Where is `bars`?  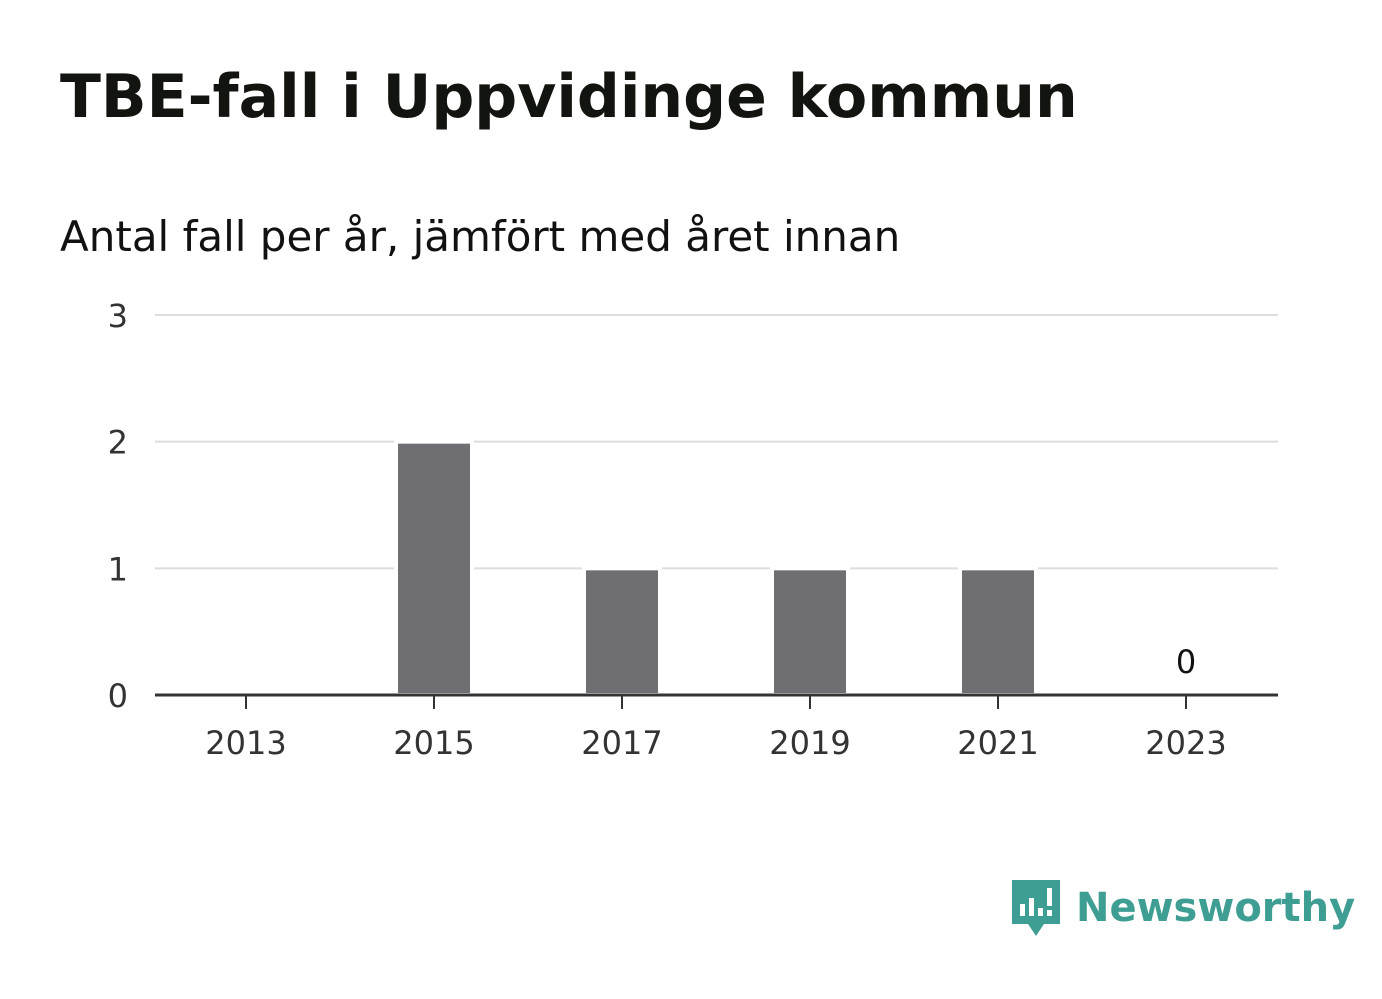
bars is located at coordinates (716, 568).